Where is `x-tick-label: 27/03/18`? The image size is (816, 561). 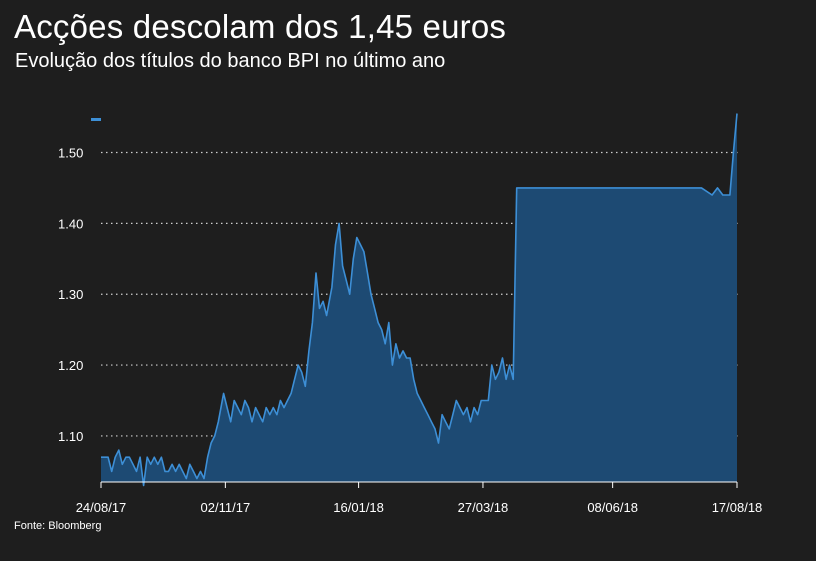
x-tick-label: 27/03/18 is located at coordinates (483, 507).